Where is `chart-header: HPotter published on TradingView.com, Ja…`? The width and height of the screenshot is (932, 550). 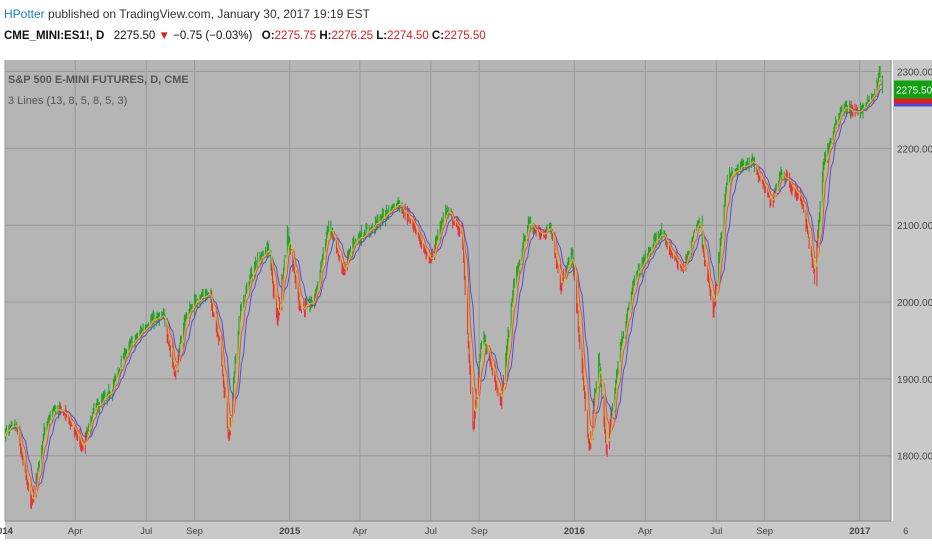
chart-header: HPotter published on TradingView.com, Ja… is located at coordinates (466, 25).